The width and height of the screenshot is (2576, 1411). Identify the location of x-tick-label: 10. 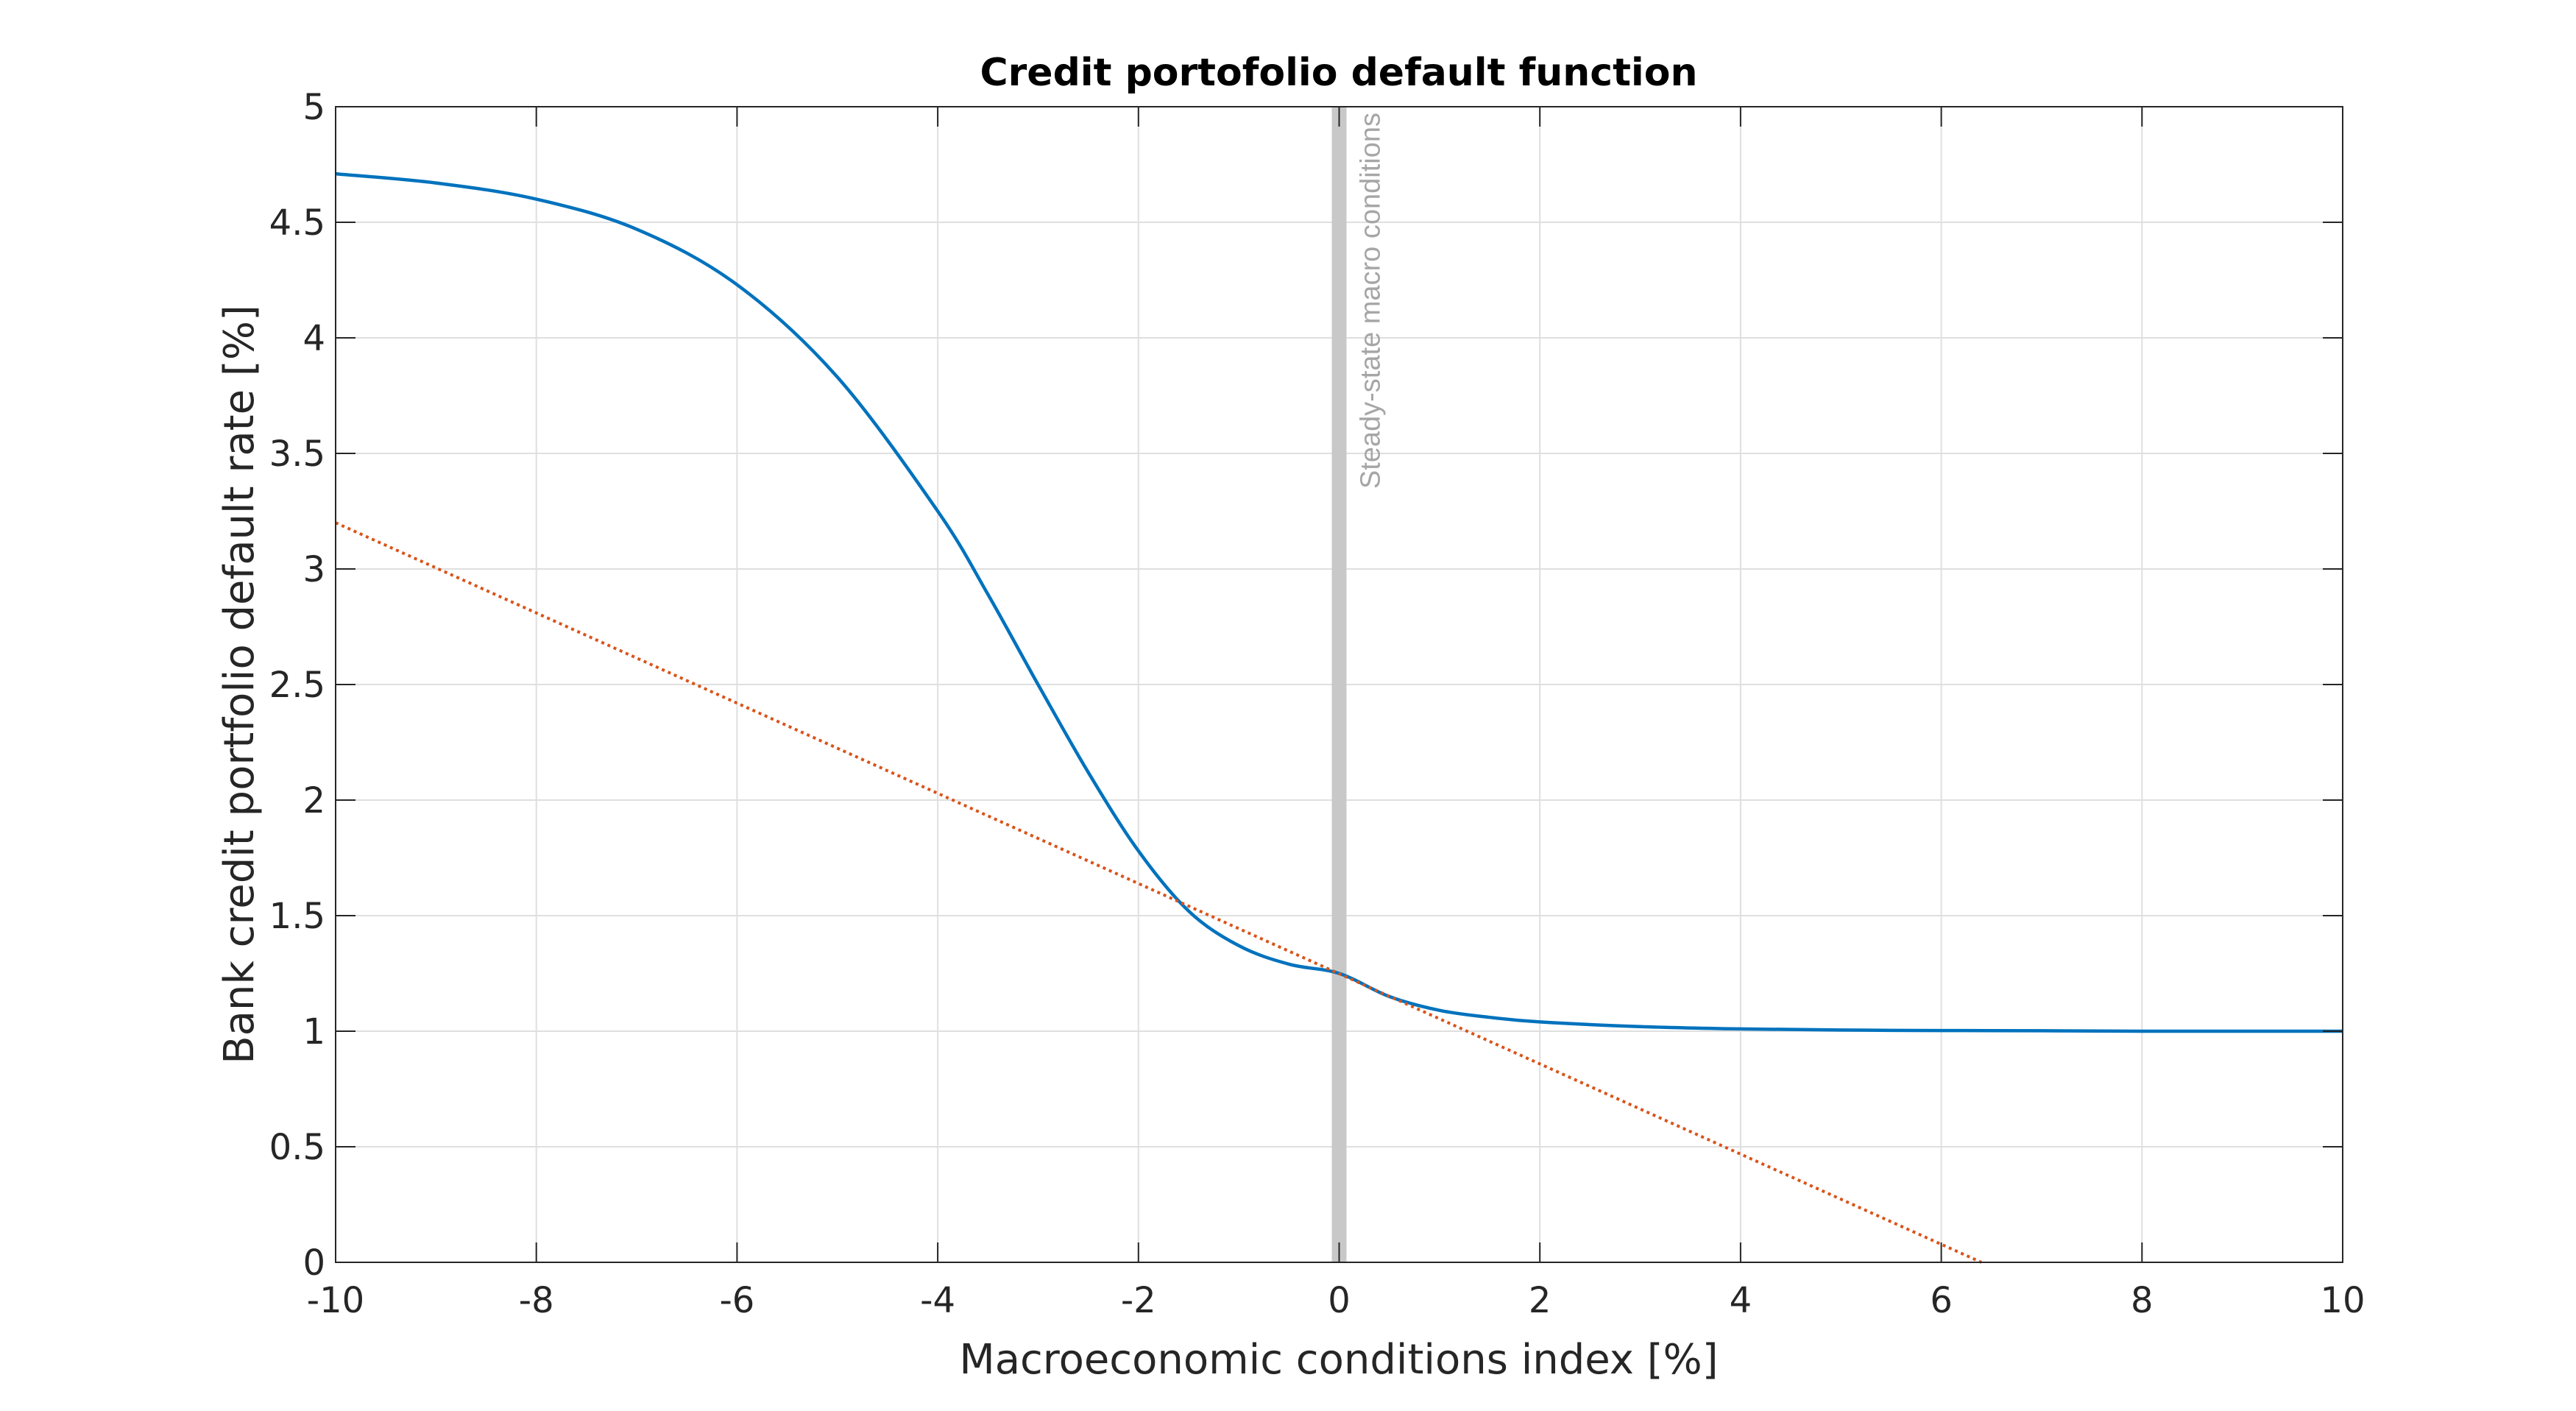
(2342, 1300).